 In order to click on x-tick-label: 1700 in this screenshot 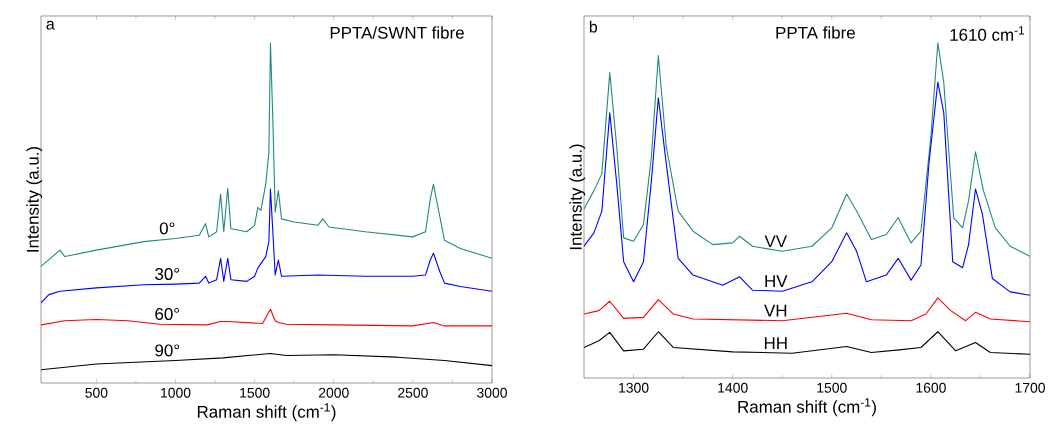, I will do `click(1030, 387)`.